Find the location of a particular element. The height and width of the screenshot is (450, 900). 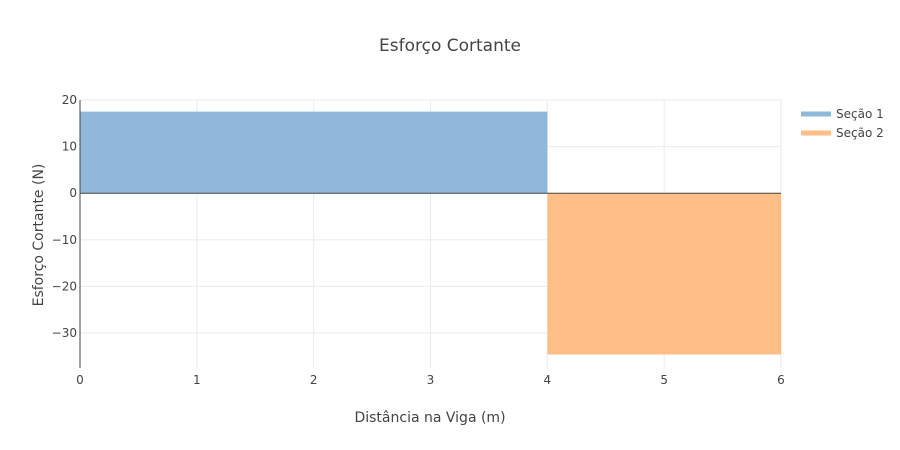

y-axis-label: Esforço Cortante (N) is located at coordinates (39, 235).